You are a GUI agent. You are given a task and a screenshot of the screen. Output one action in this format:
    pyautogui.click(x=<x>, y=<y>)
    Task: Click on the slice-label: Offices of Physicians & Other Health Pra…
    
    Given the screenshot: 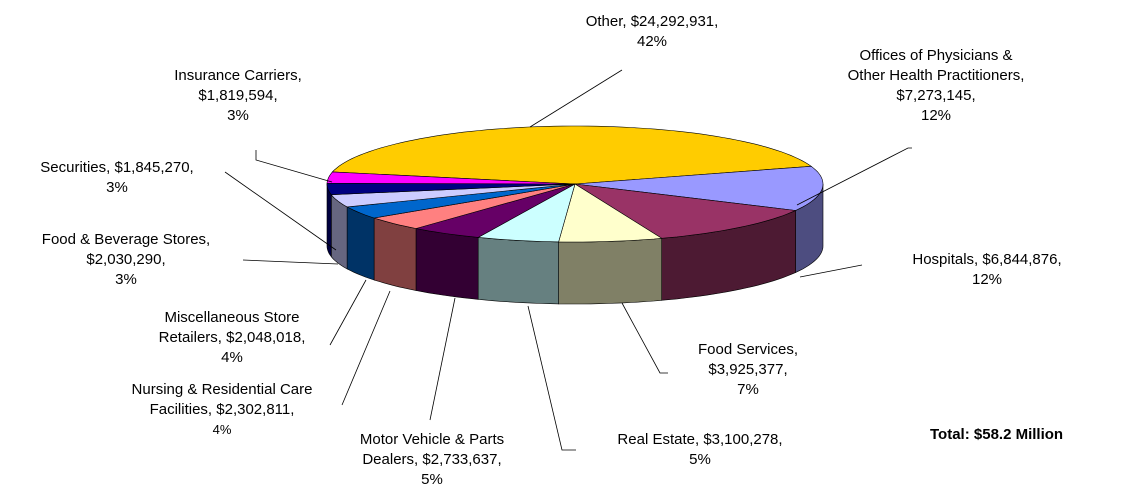 What is the action you would take?
    pyautogui.click(x=936, y=86)
    